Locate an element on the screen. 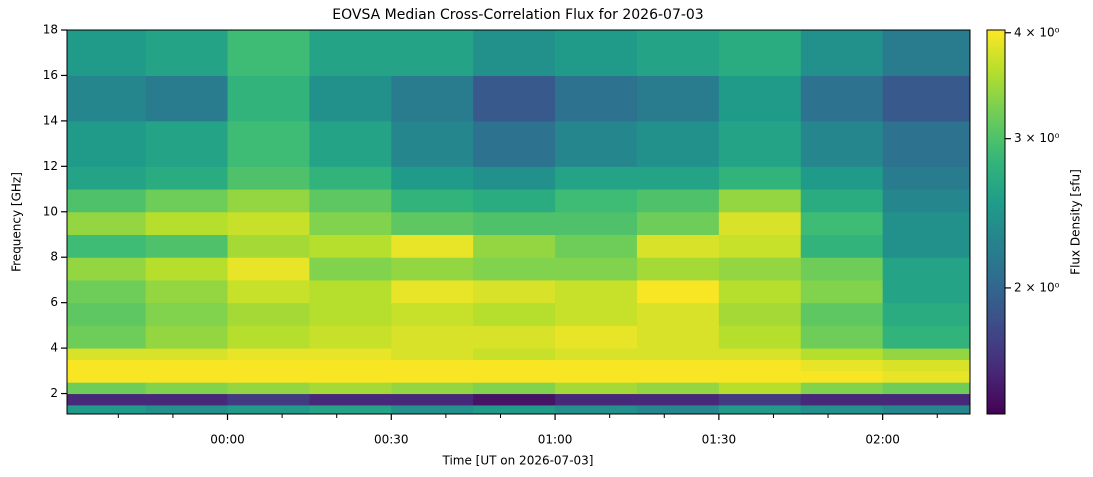 This screenshot has width=1093, height=477. y-tick-label: 2 is located at coordinates (54, 393).